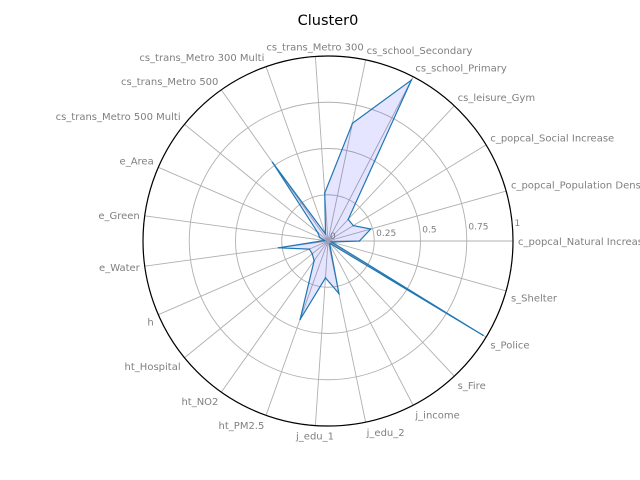 The image size is (640, 480). I want to click on category-label: c_popcal_Social Increase, so click(552, 138).